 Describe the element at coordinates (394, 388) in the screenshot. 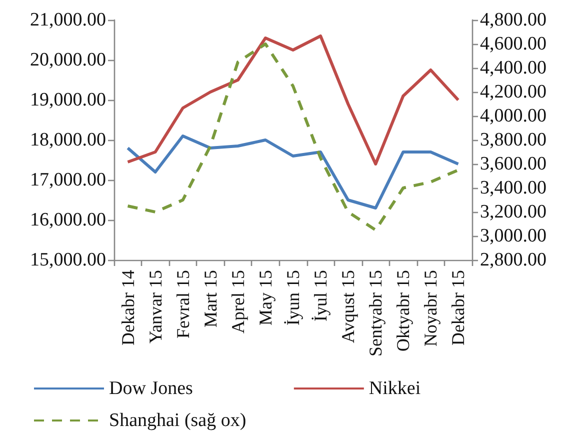

I see `legend-label: Nikkei` at that location.